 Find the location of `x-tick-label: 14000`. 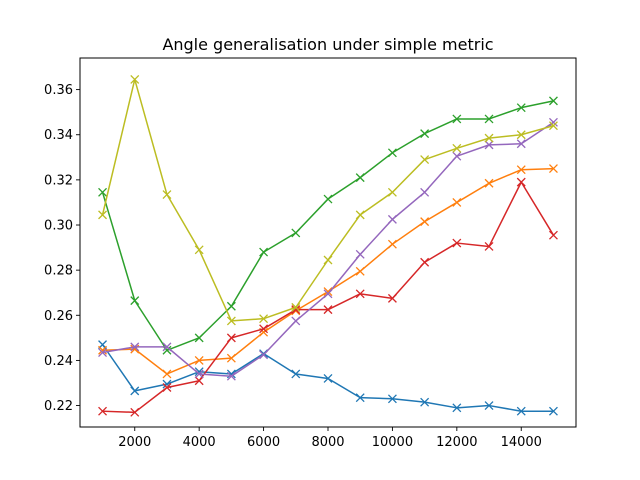

x-tick-label: 14000 is located at coordinates (521, 442).